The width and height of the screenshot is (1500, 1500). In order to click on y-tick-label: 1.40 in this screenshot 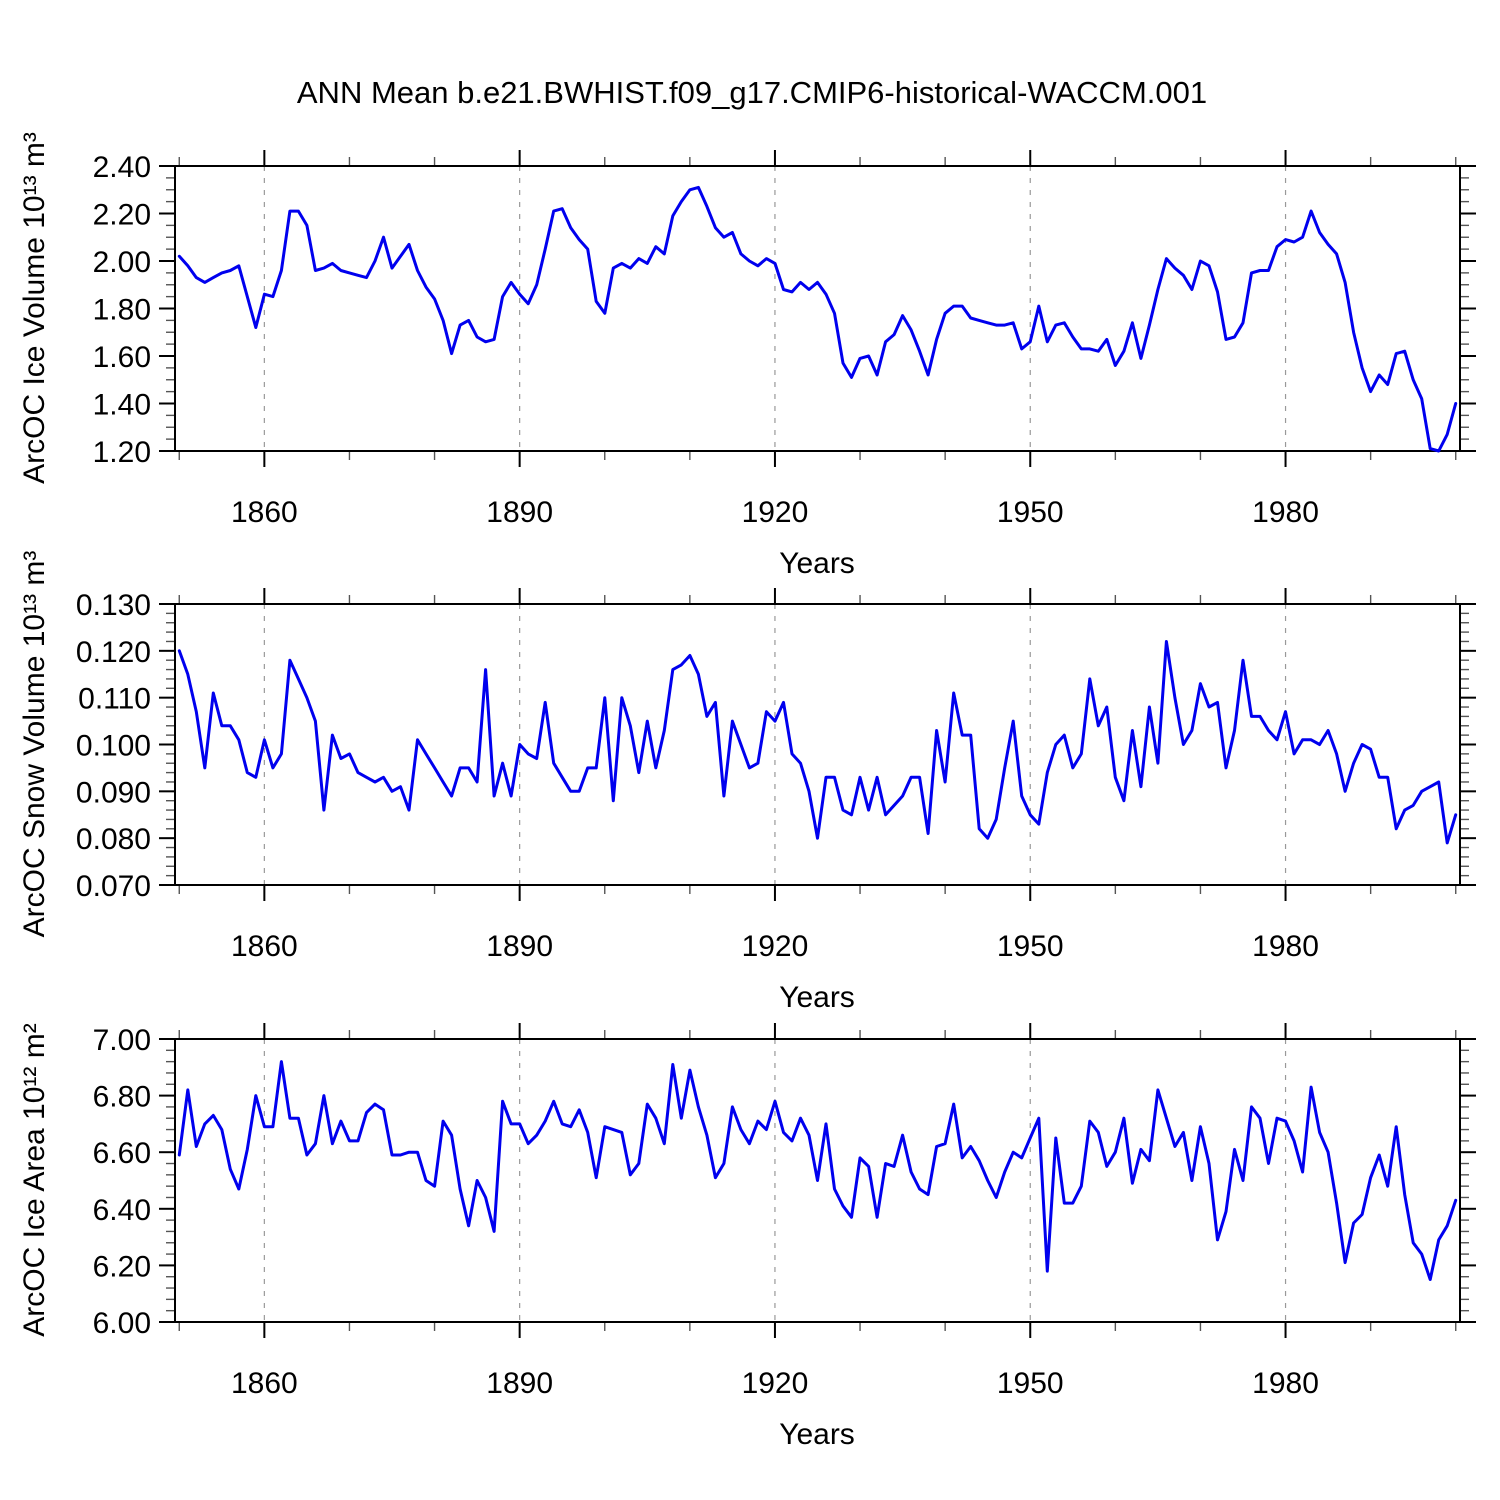, I will do `click(122, 405)`.